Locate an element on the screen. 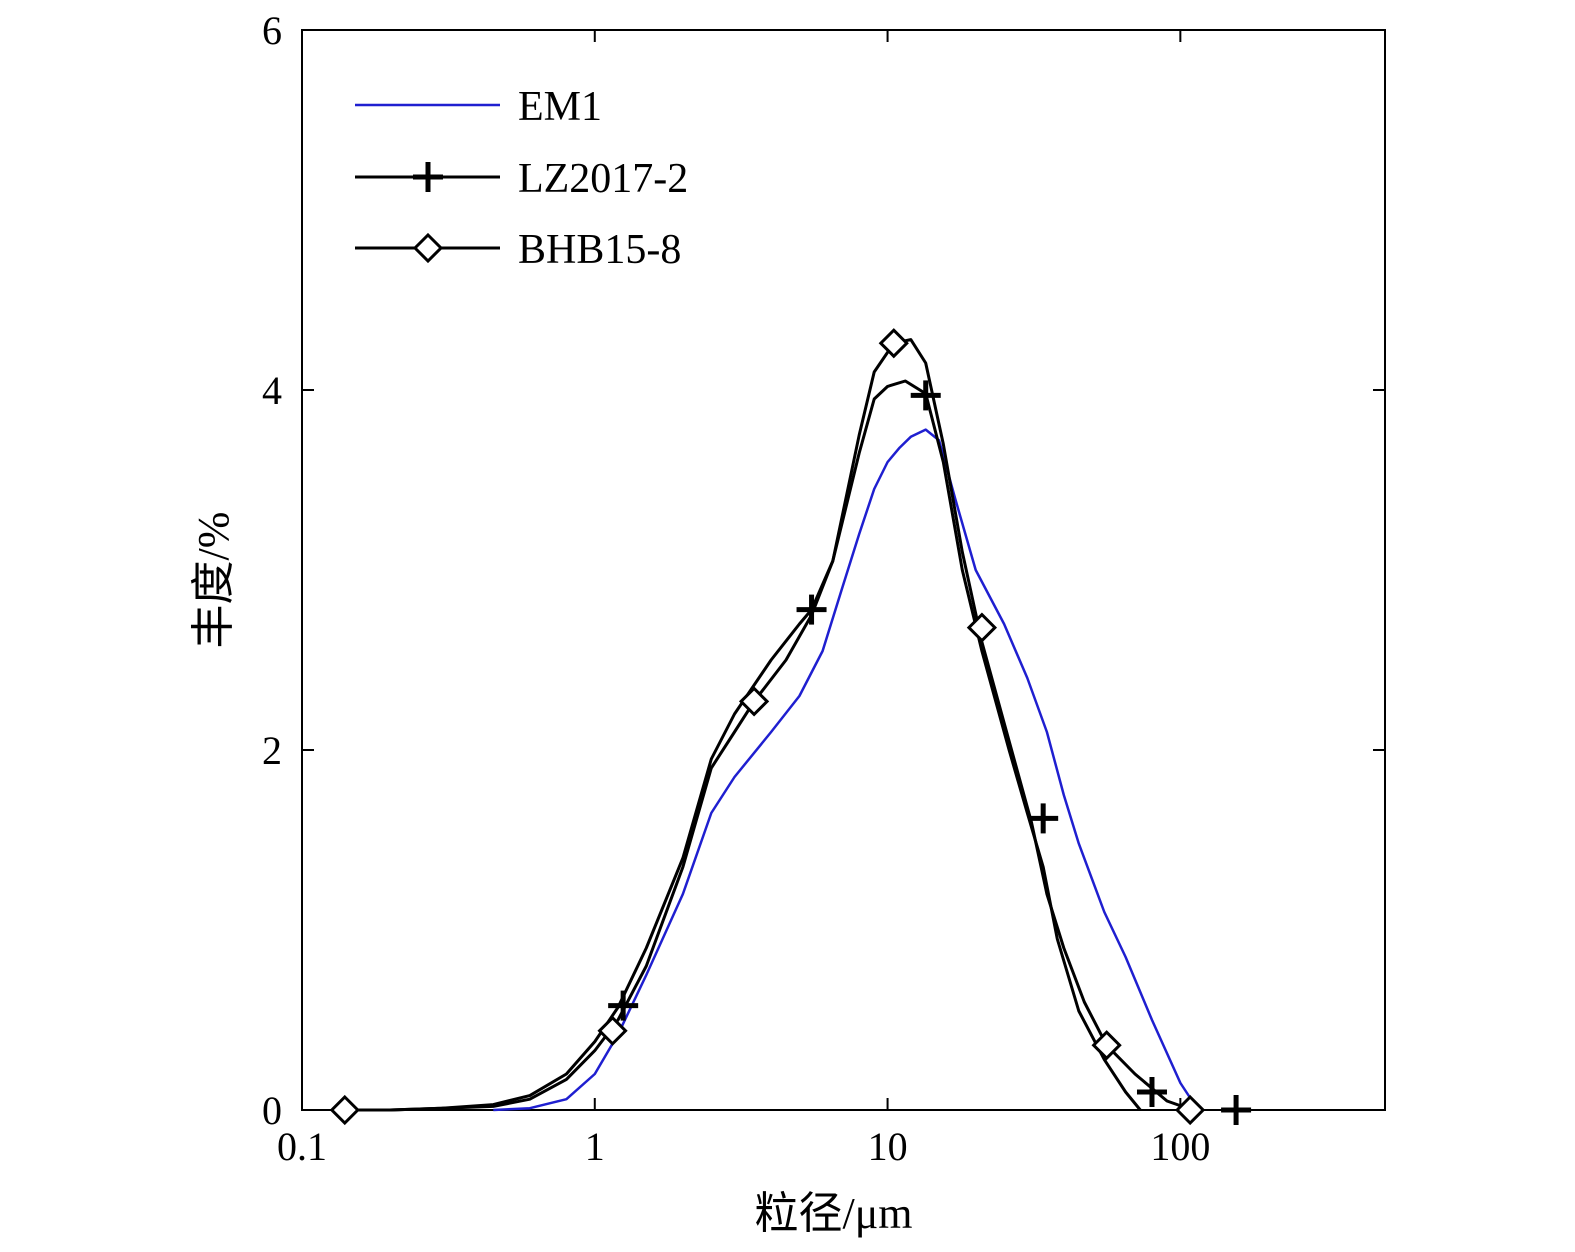 This screenshot has height=1252, width=1575. x-tick-label: 100 is located at coordinates (1180, 1146).